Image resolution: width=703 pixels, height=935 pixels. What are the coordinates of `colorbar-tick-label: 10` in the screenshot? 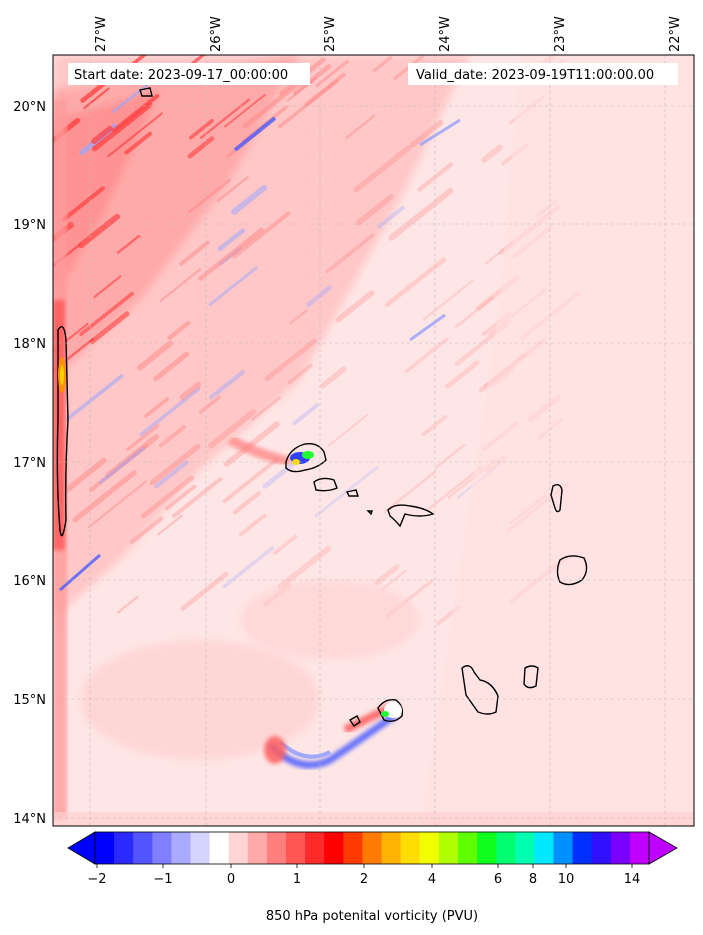 It's located at (566, 879).